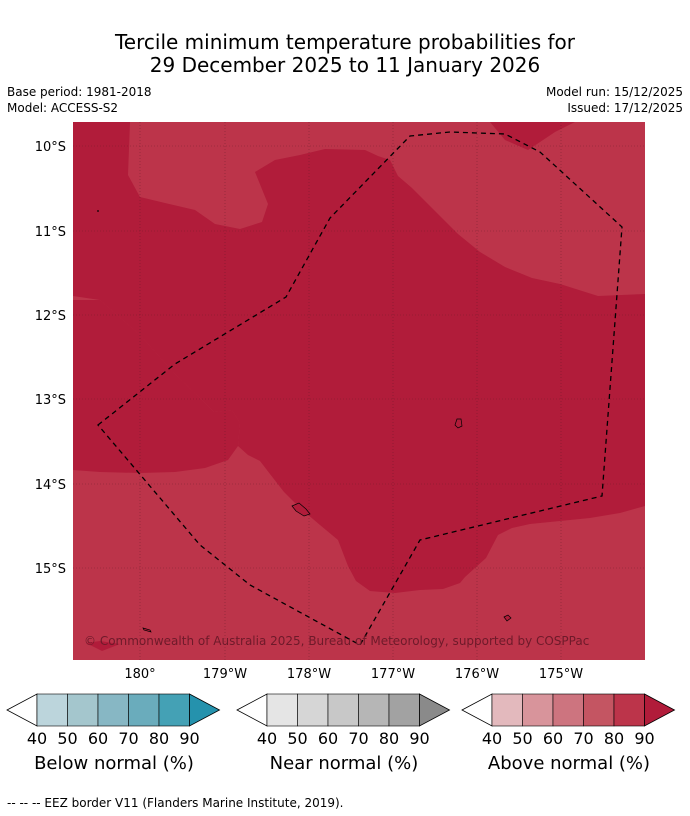 The width and height of the screenshot is (690, 816). Describe the element at coordinates (114, 763) in the screenshot. I see `below-normal-label: Below normal (%)` at that location.